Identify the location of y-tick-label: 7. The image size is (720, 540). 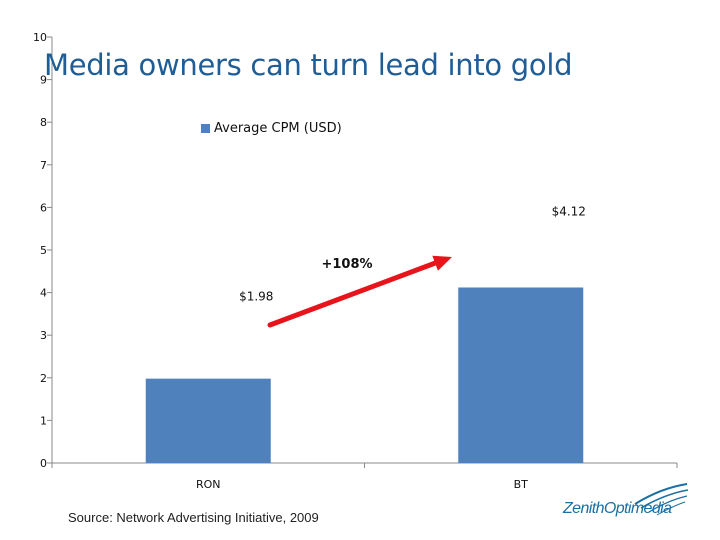
(43, 165).